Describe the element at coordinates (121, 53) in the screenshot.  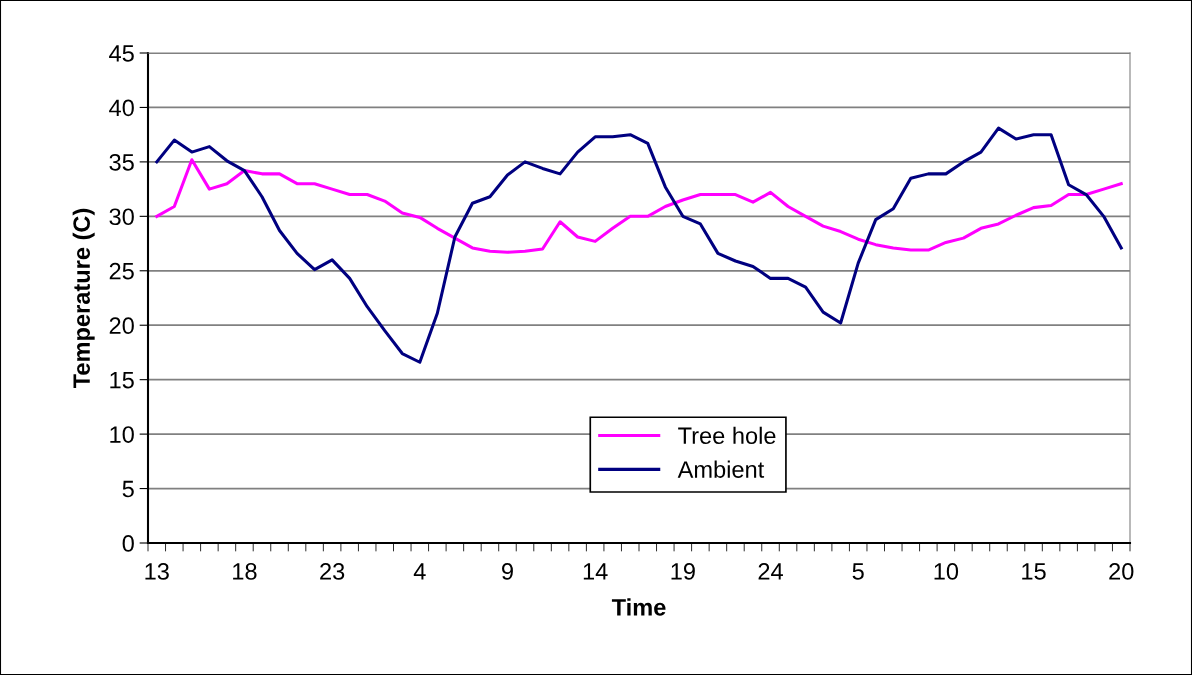
I see `y-tick-label: 45` at that location.